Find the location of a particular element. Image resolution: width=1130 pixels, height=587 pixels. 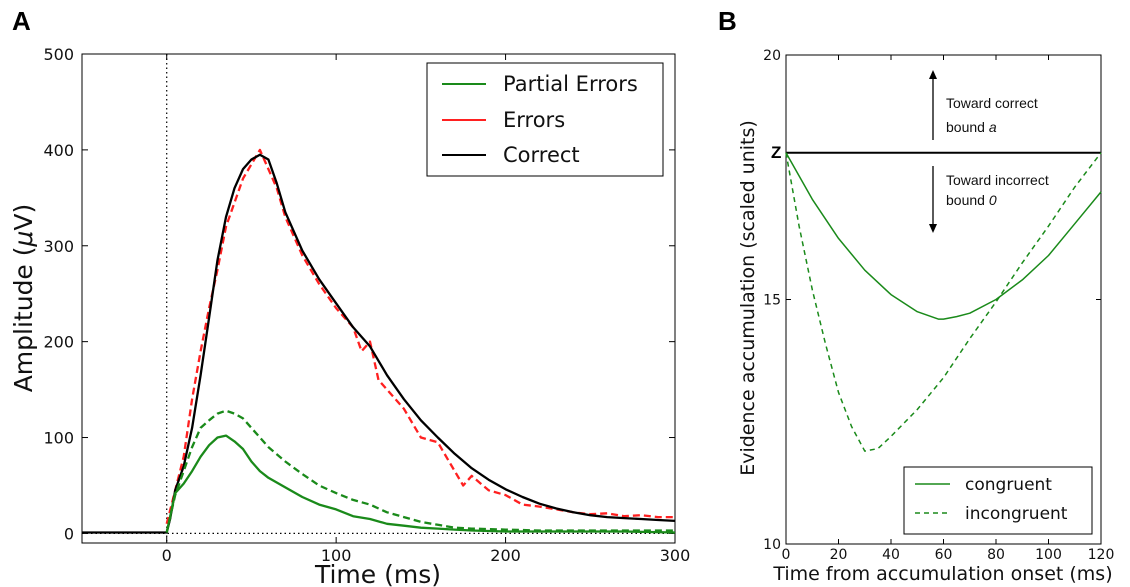

x-tick-label-b: 0 is located at coordinates (786, 555).